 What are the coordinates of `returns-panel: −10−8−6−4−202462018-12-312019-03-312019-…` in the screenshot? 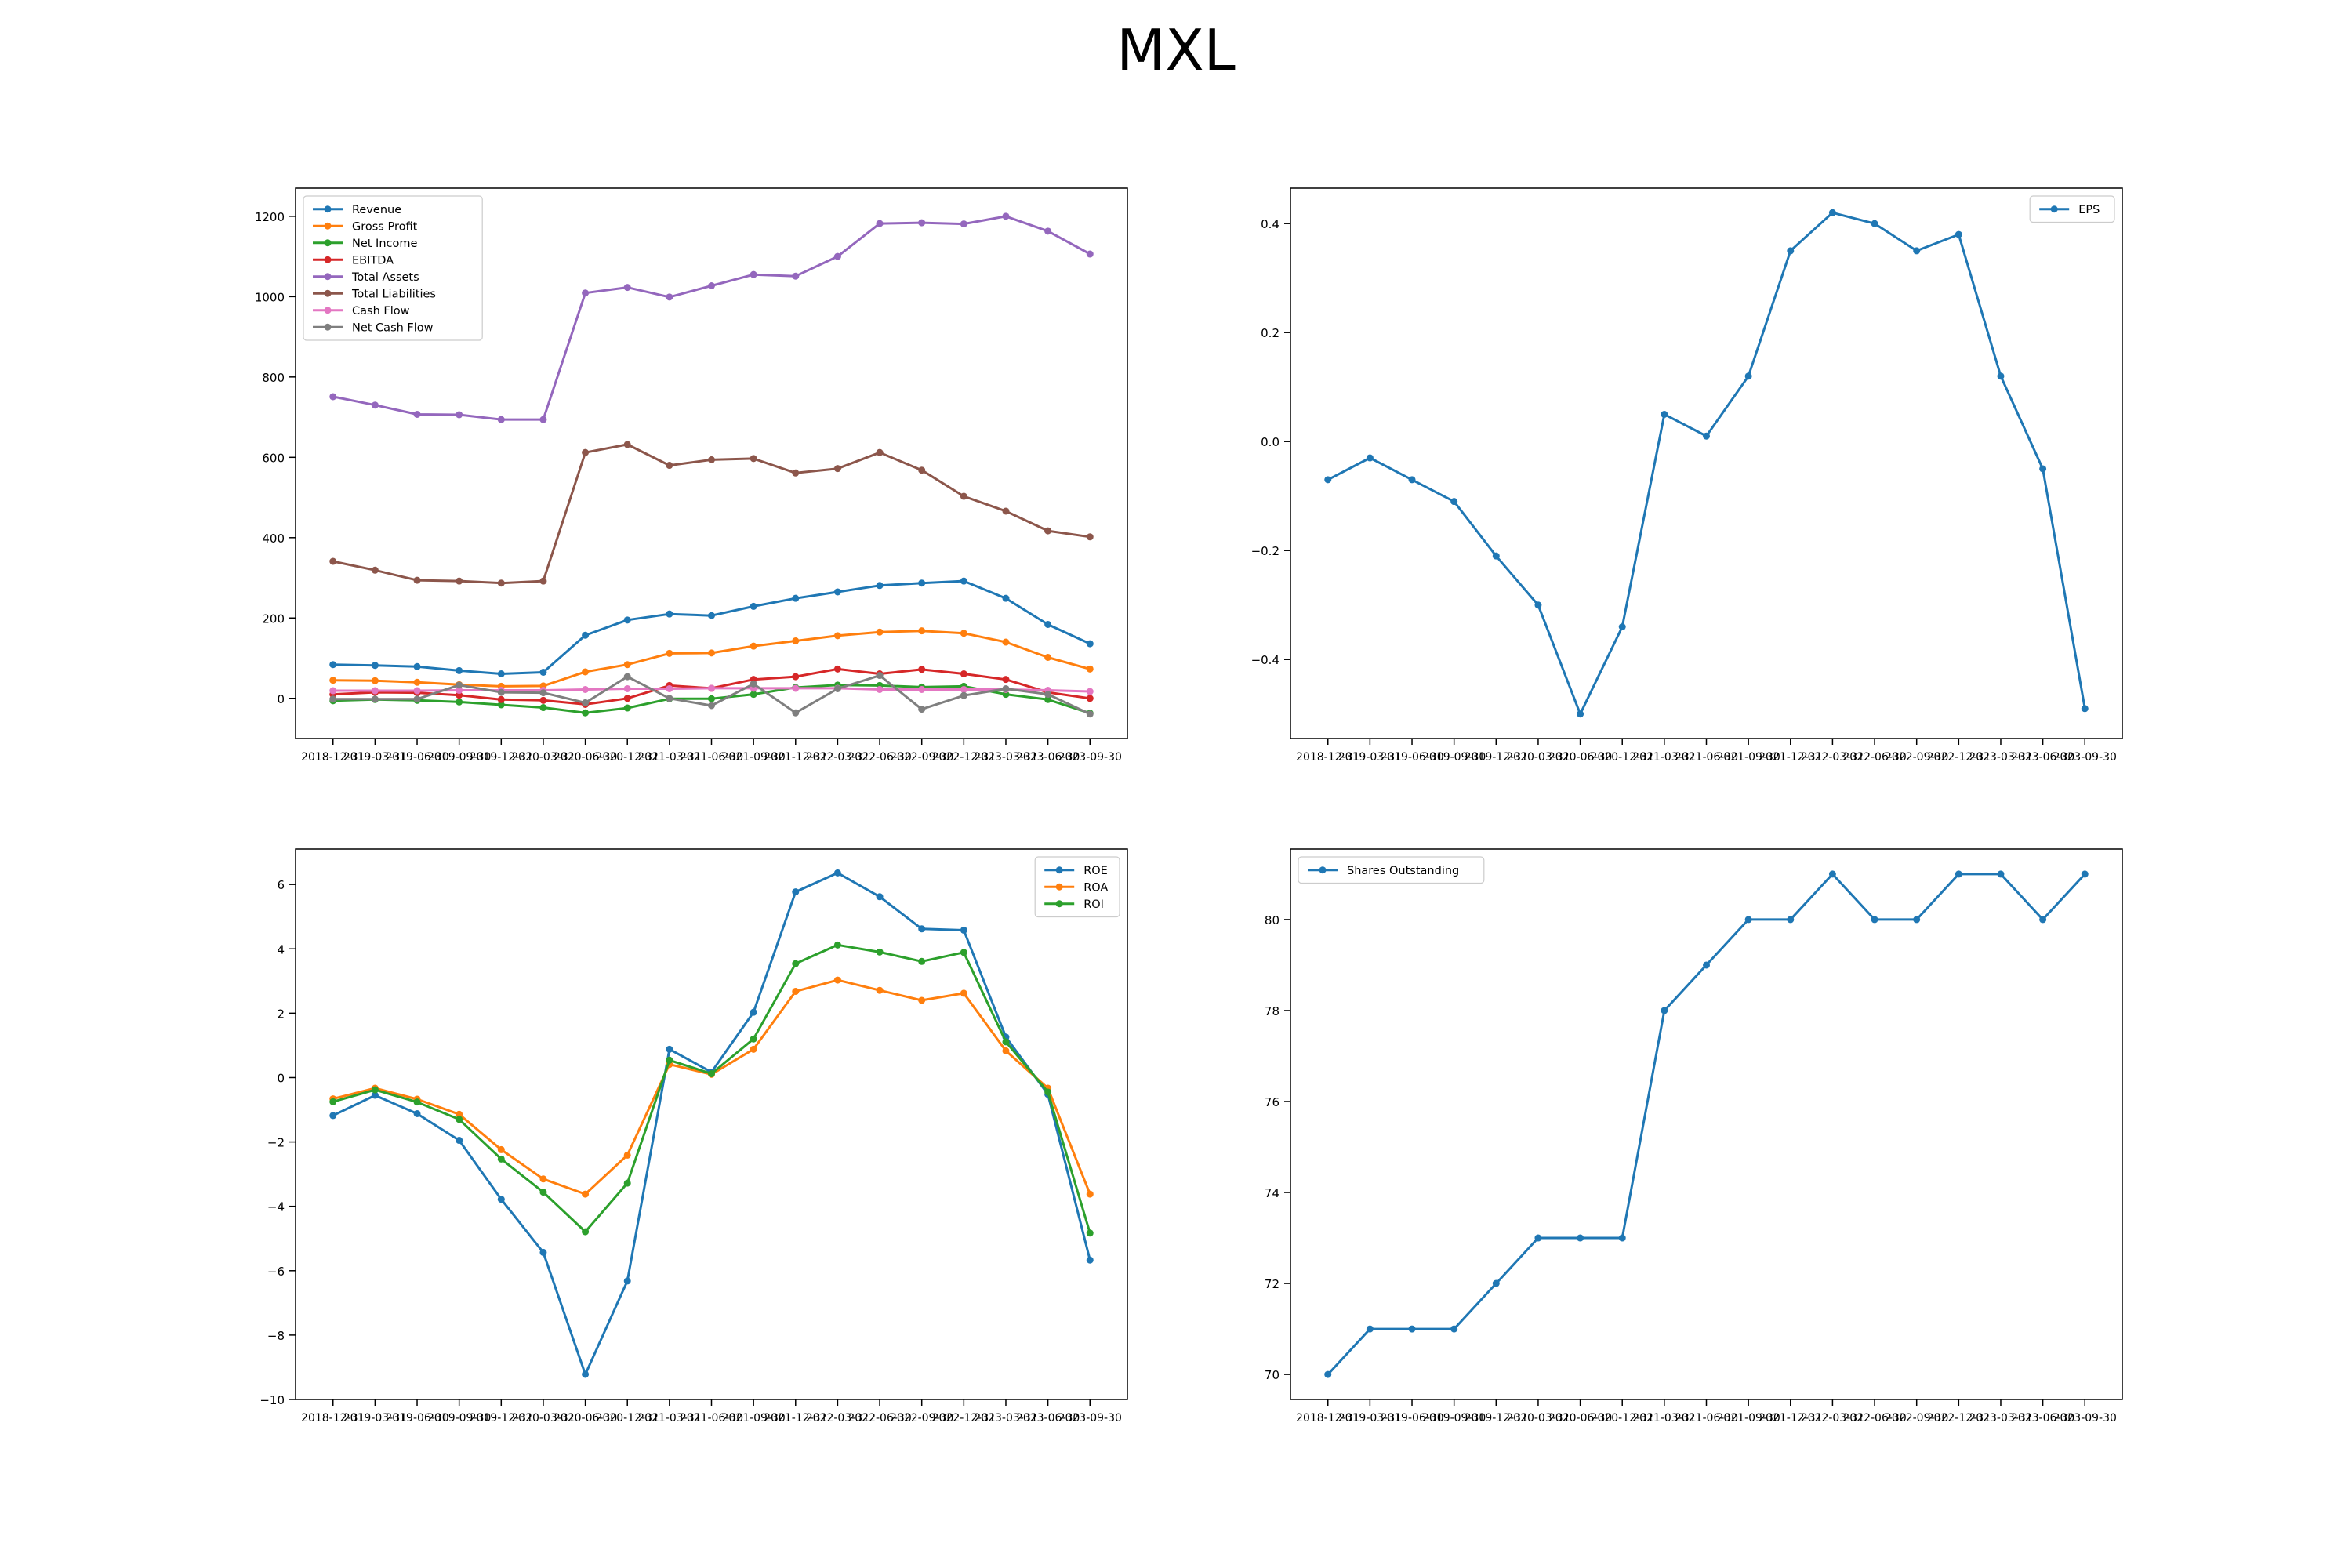 It's located at (694, 1136).